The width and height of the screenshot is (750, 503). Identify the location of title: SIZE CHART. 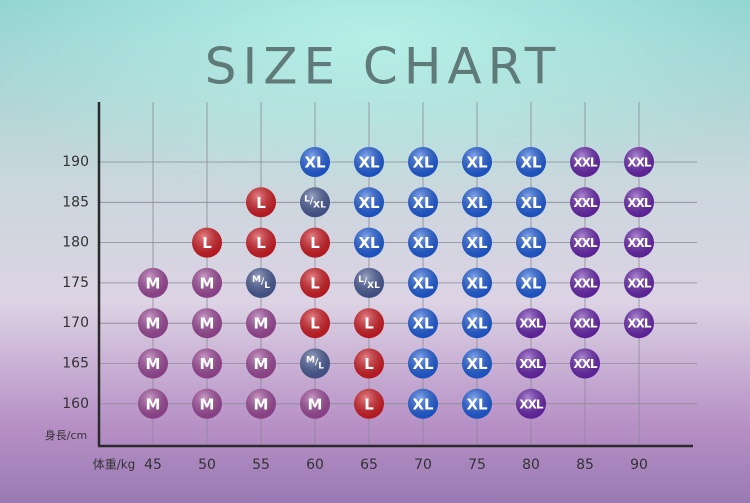
(383, 67).